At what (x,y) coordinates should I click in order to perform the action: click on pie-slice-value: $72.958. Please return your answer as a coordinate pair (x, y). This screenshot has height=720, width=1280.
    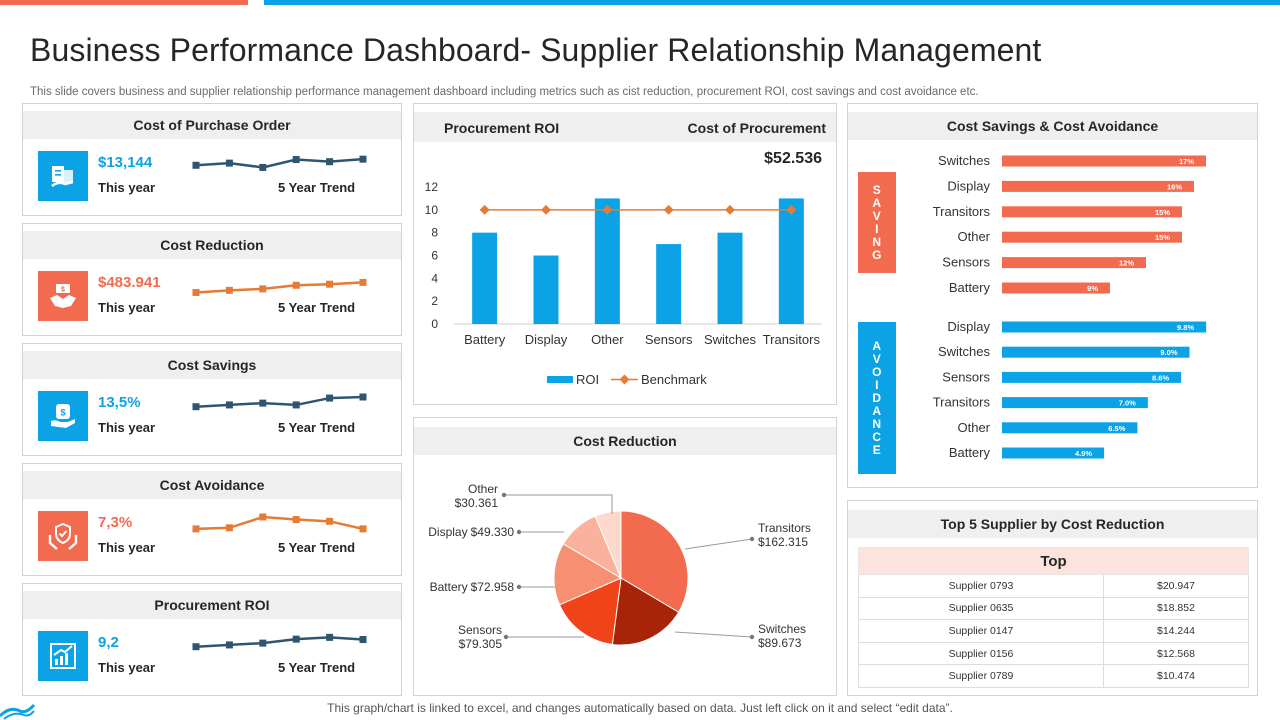
    Looking at the image, I should click on (493, 587).